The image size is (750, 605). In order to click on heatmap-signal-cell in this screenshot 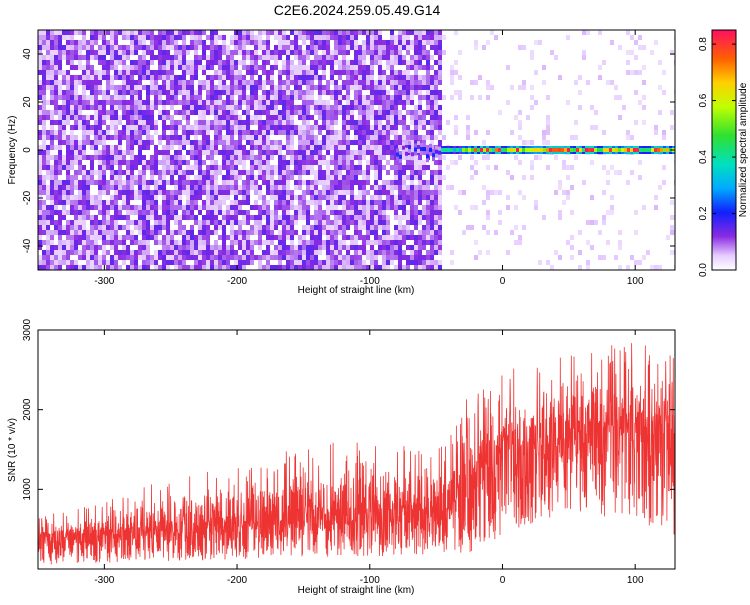, I will do `click(505, 150)`.